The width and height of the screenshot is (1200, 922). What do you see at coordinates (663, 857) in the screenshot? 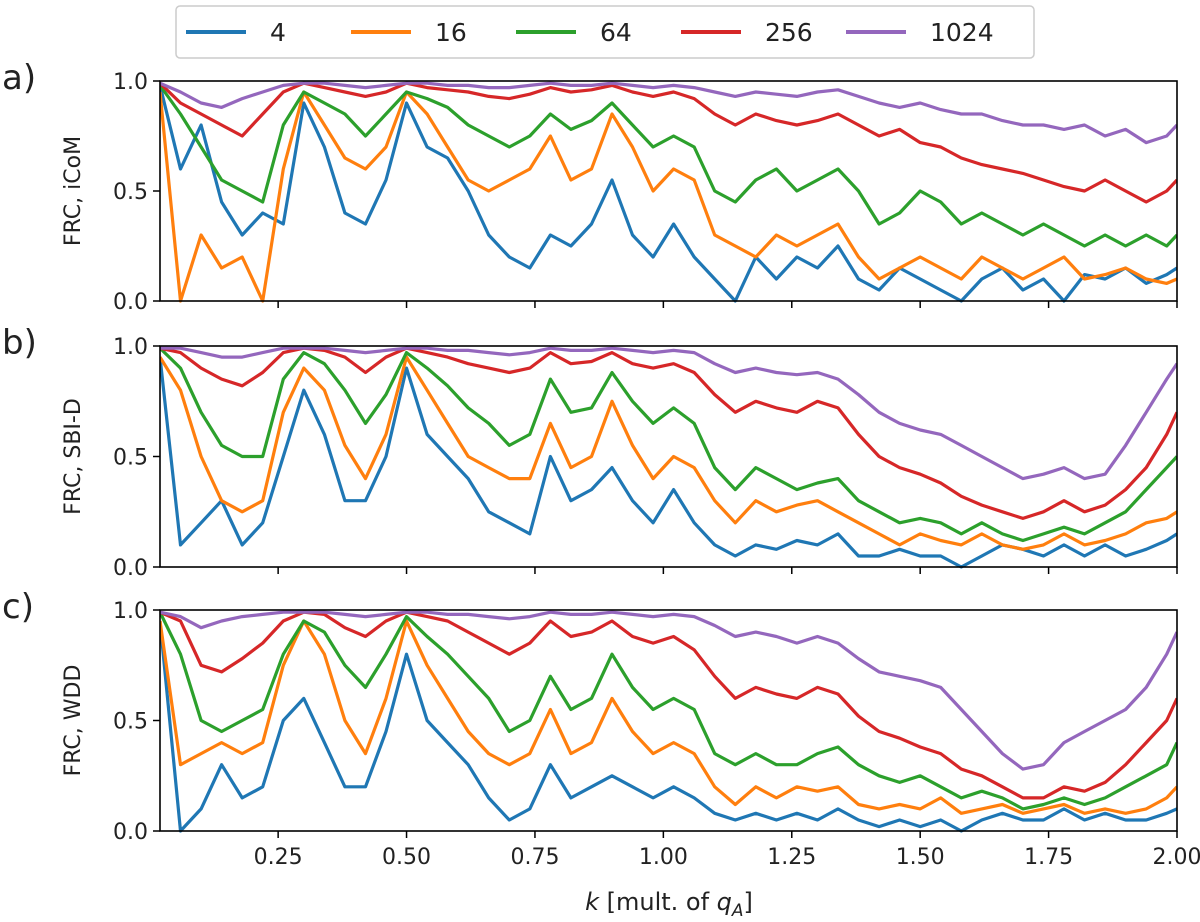
I see `x-tick-label: 1.00` at bounding box center [663, 857].